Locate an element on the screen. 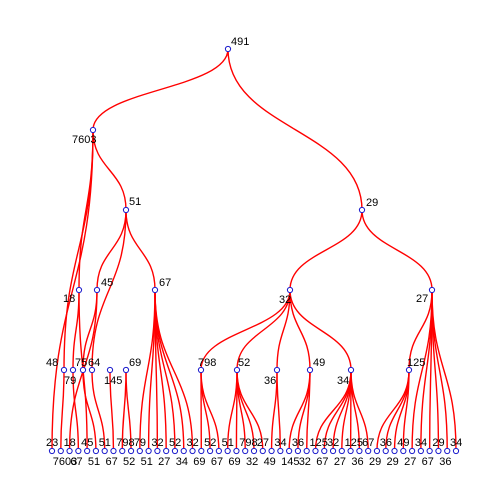  edge-n32-n34 is located at coordinates (320, 330).